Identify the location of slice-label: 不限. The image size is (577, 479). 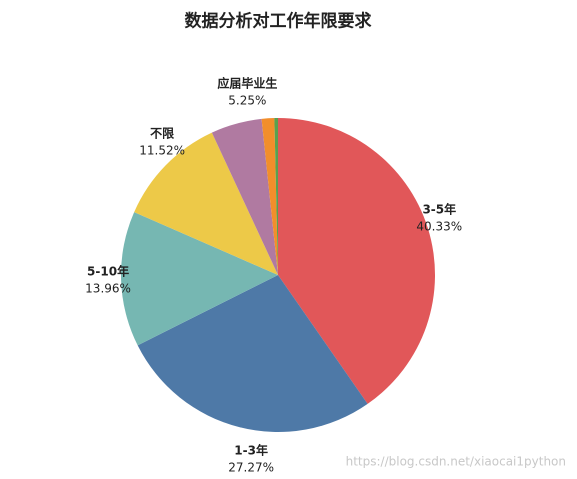
(162, 133).